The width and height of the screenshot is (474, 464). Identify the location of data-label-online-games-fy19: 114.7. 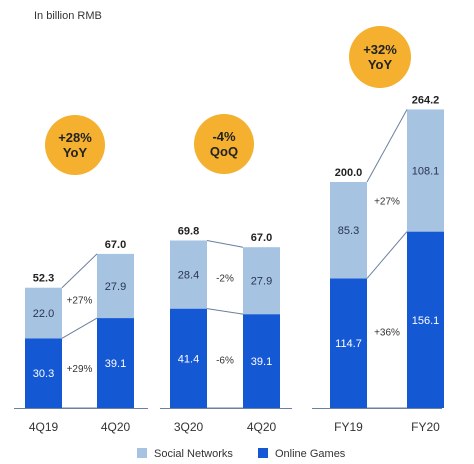
(348, 344).